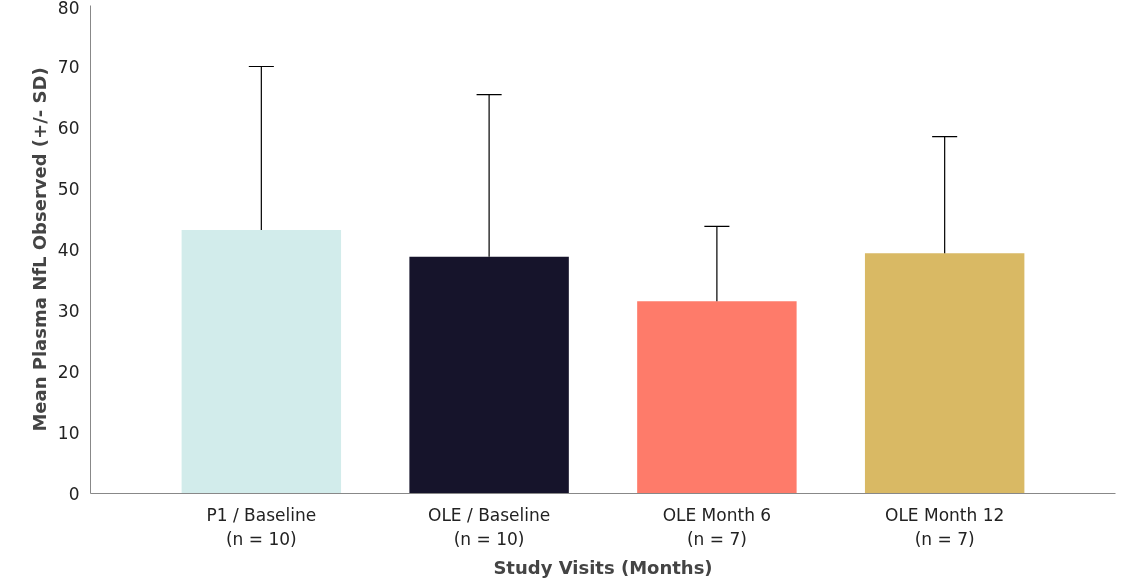 The height and width of the screenshot is (587, 1130). Describe the element at coordinates (489, 526) in the screenshot. I see `x-tick-label: OLE / Baseline (n = 10)` at that location.